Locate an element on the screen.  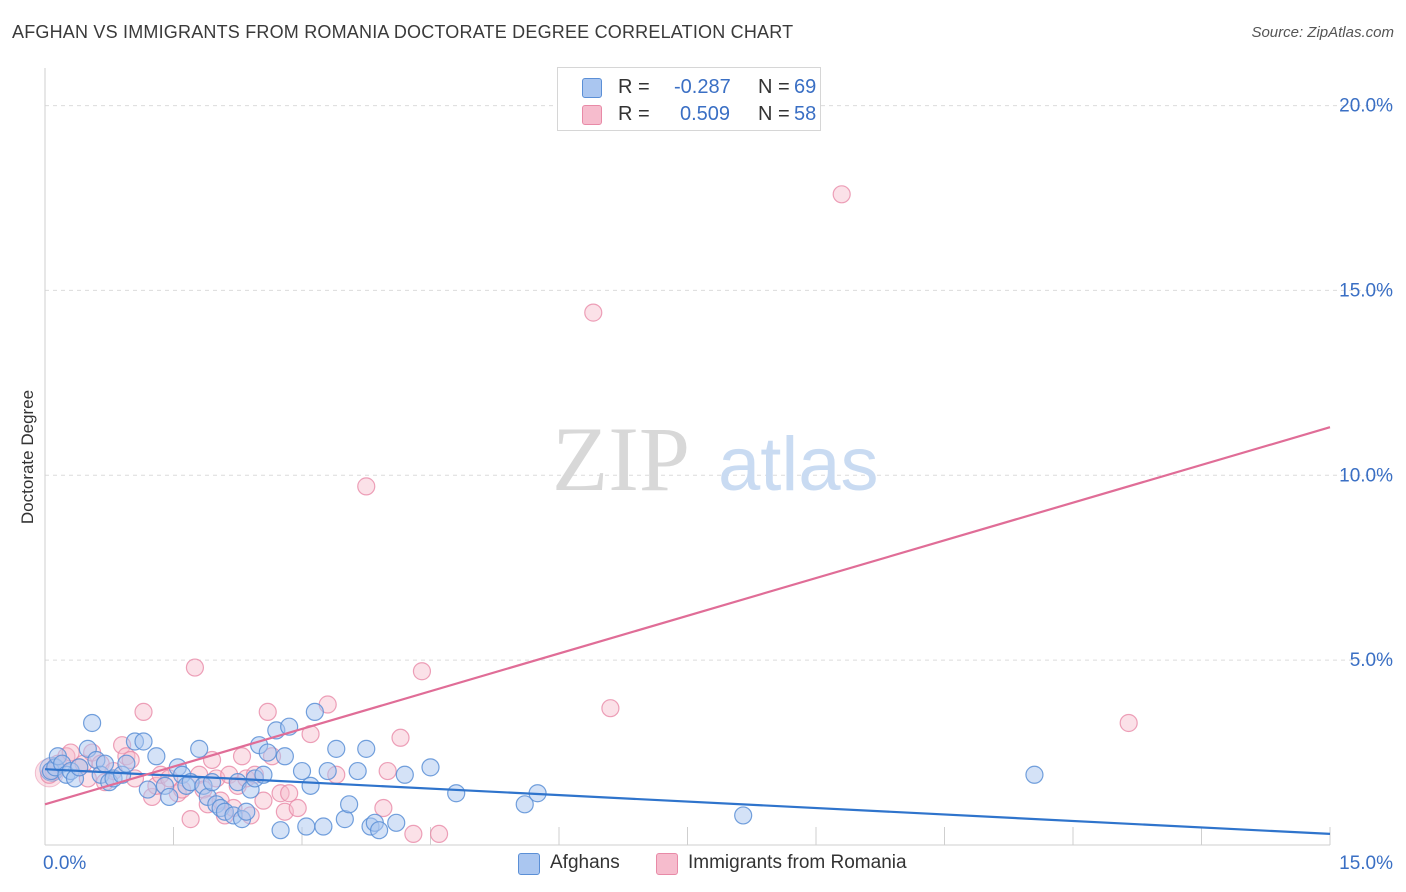
afghans-trendline is located at coordinates (687, 802).